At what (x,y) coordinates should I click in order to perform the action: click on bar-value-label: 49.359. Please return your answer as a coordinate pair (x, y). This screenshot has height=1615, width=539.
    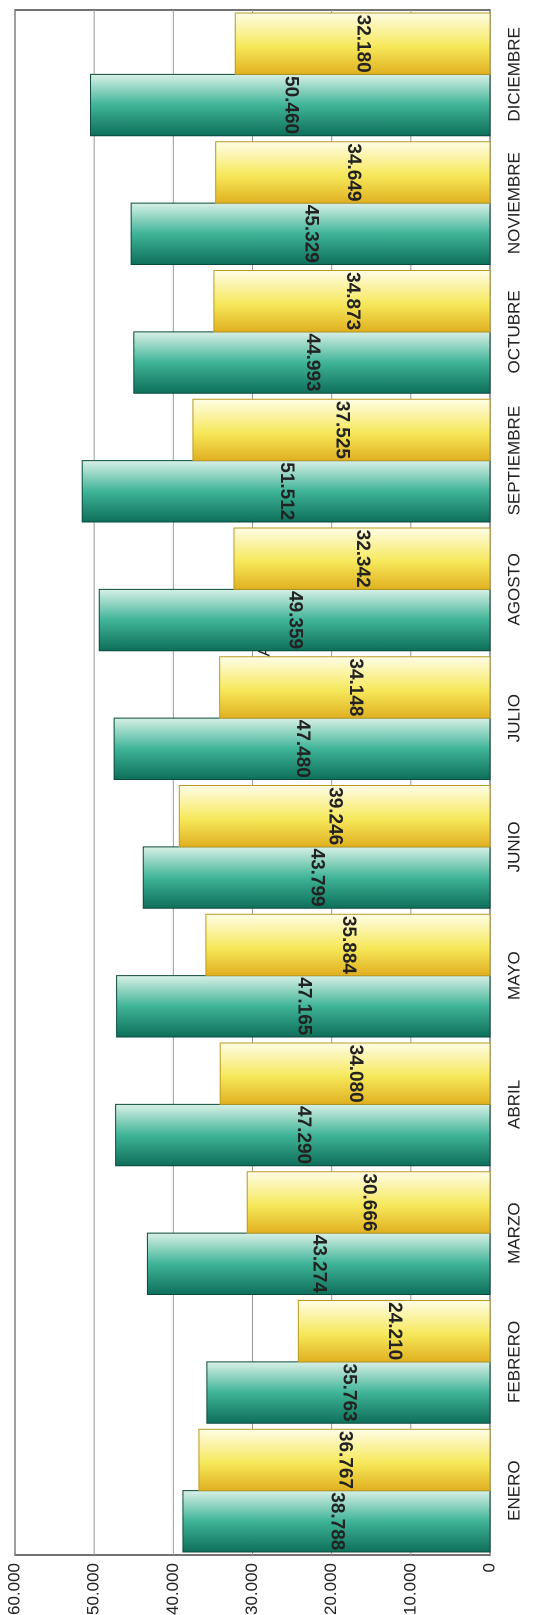
    Looking at the image, I should click on (295, 620).